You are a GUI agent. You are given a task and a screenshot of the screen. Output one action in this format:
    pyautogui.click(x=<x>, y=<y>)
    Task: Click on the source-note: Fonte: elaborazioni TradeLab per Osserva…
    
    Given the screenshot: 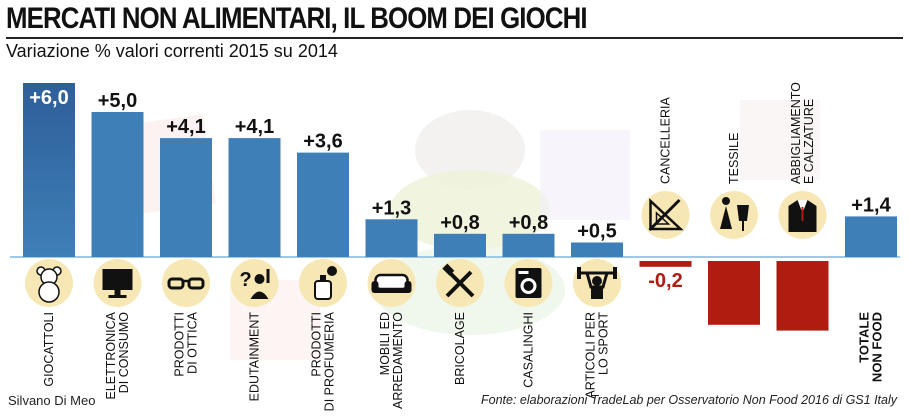 What is the action you would take?
    pyautogui.click(x=689, y=400)
    